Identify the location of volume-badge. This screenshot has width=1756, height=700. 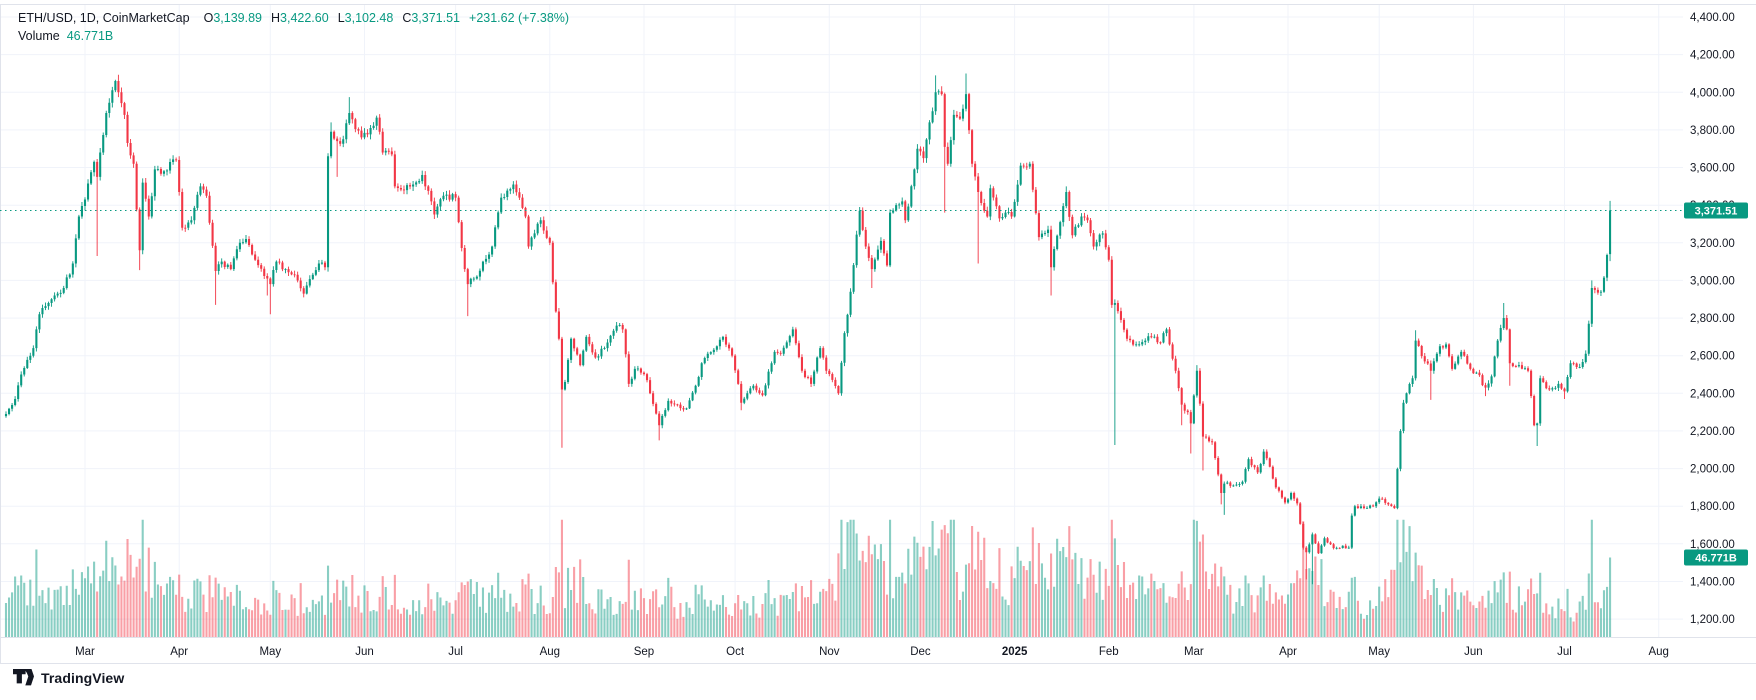
(1716, 557).